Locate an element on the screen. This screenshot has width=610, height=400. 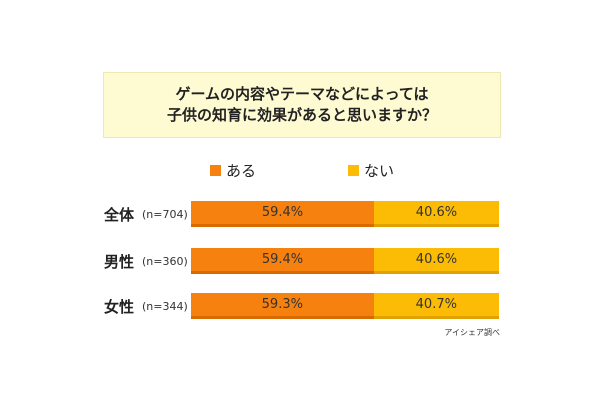
data-label-aru-0: 59.4% is located at coordinates (282, 212).